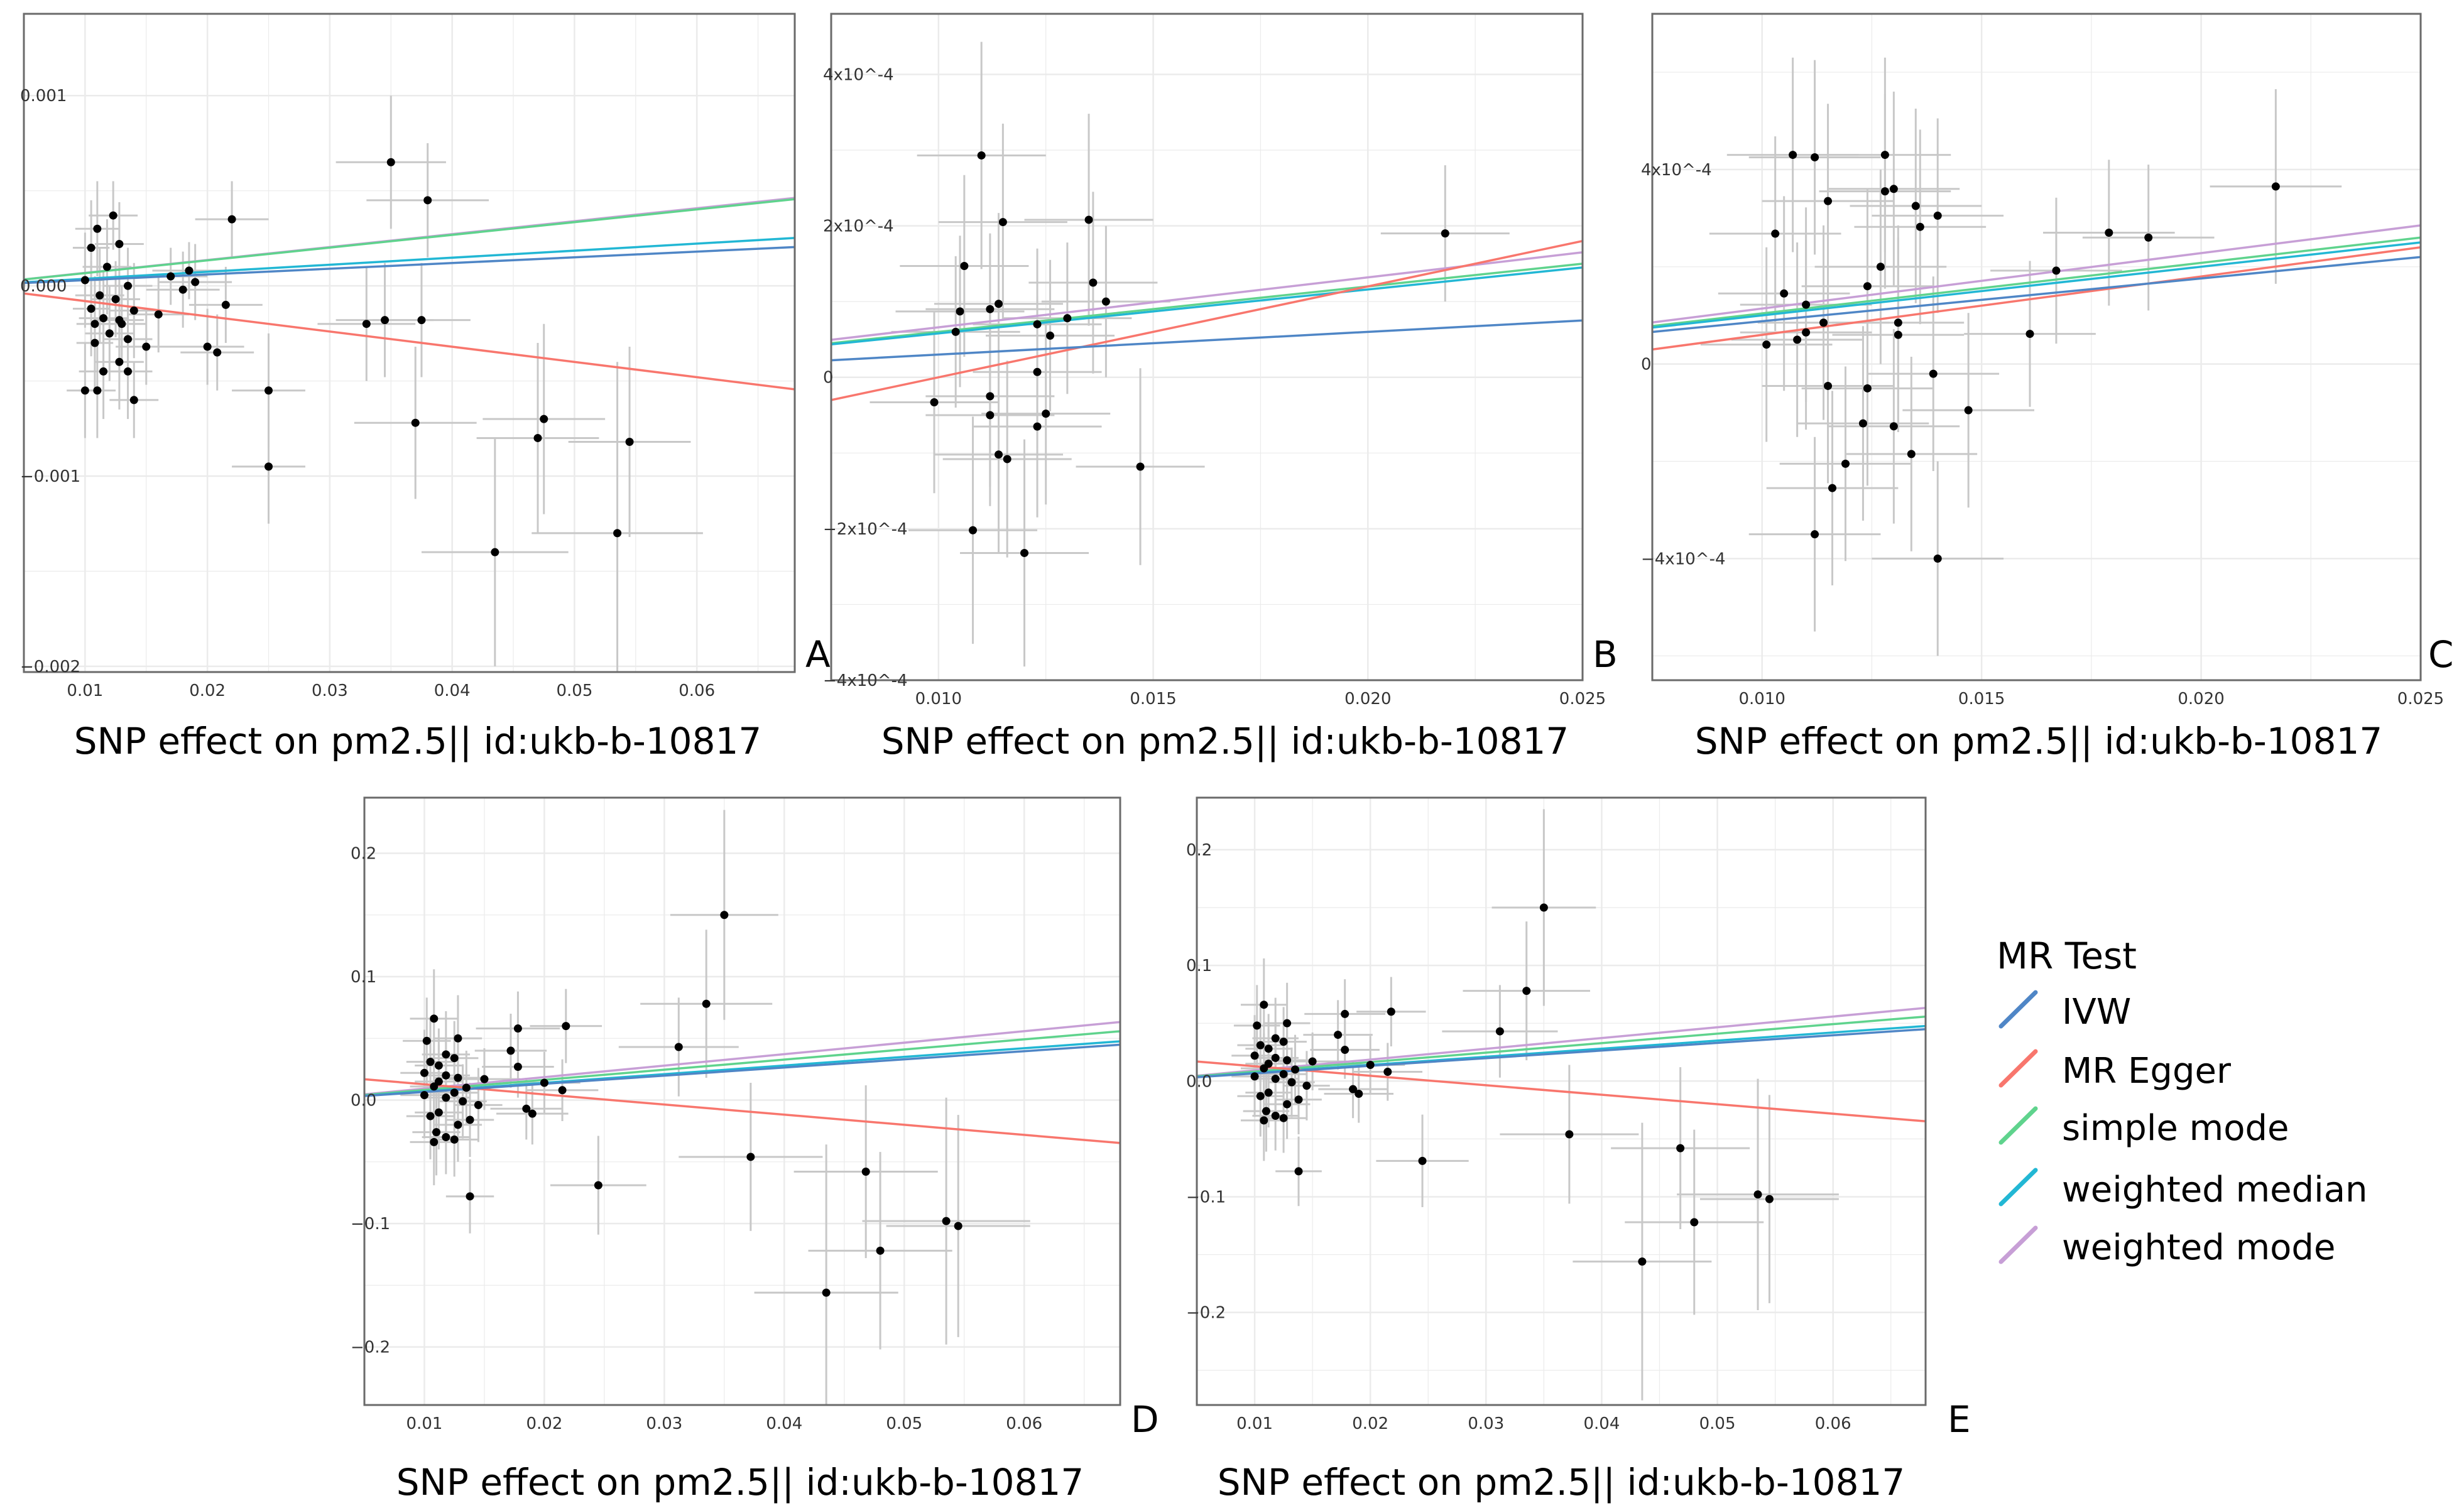 The image size is (2464, 1508). Describe the element at coordinates (1199, 851) in the screenshot. I see `y-tick-label: 0.2` at that location.